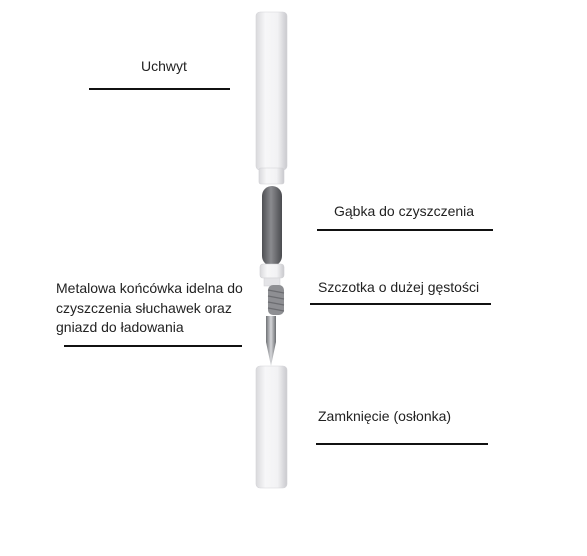 The height and width of the screenshot is (556, 587). Describe the element at coordinates (271, 341) in the screenshot. I see `metal-tip-part` at that location.